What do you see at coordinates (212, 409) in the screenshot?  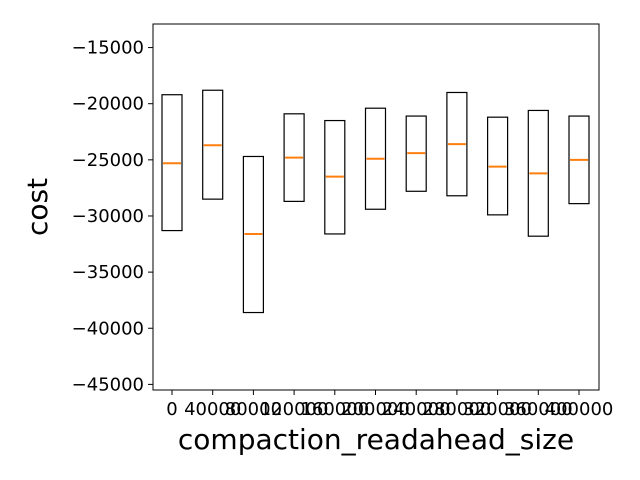 I see `x-tick-label: 40000` at bounding box center [212, 409].